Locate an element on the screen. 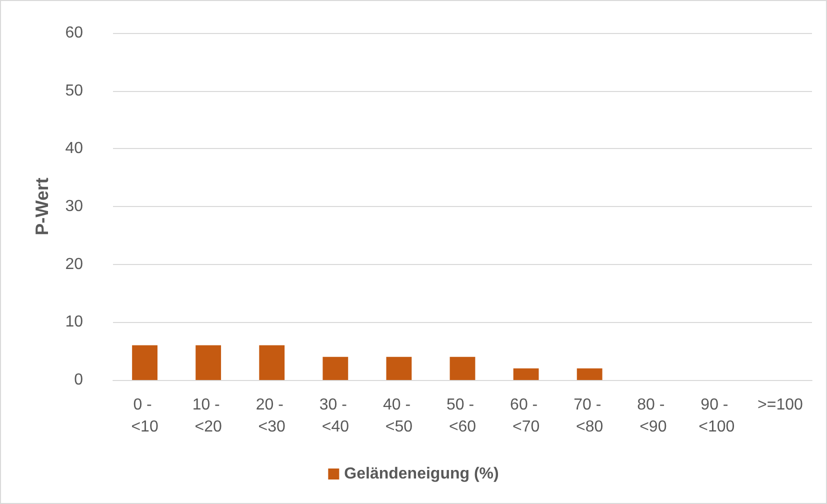  x-tick-label: 50 - <60 is located at coordinates (462, 416).